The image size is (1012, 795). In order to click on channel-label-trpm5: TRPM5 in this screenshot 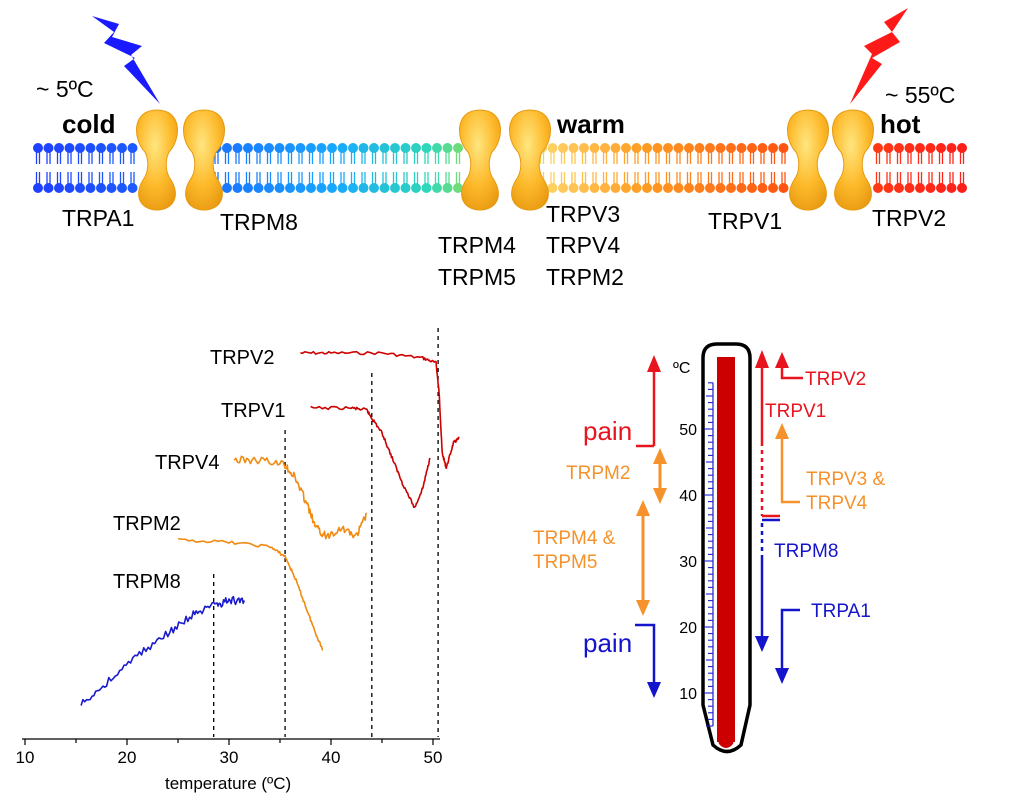, I will do `click(477, 277)`.